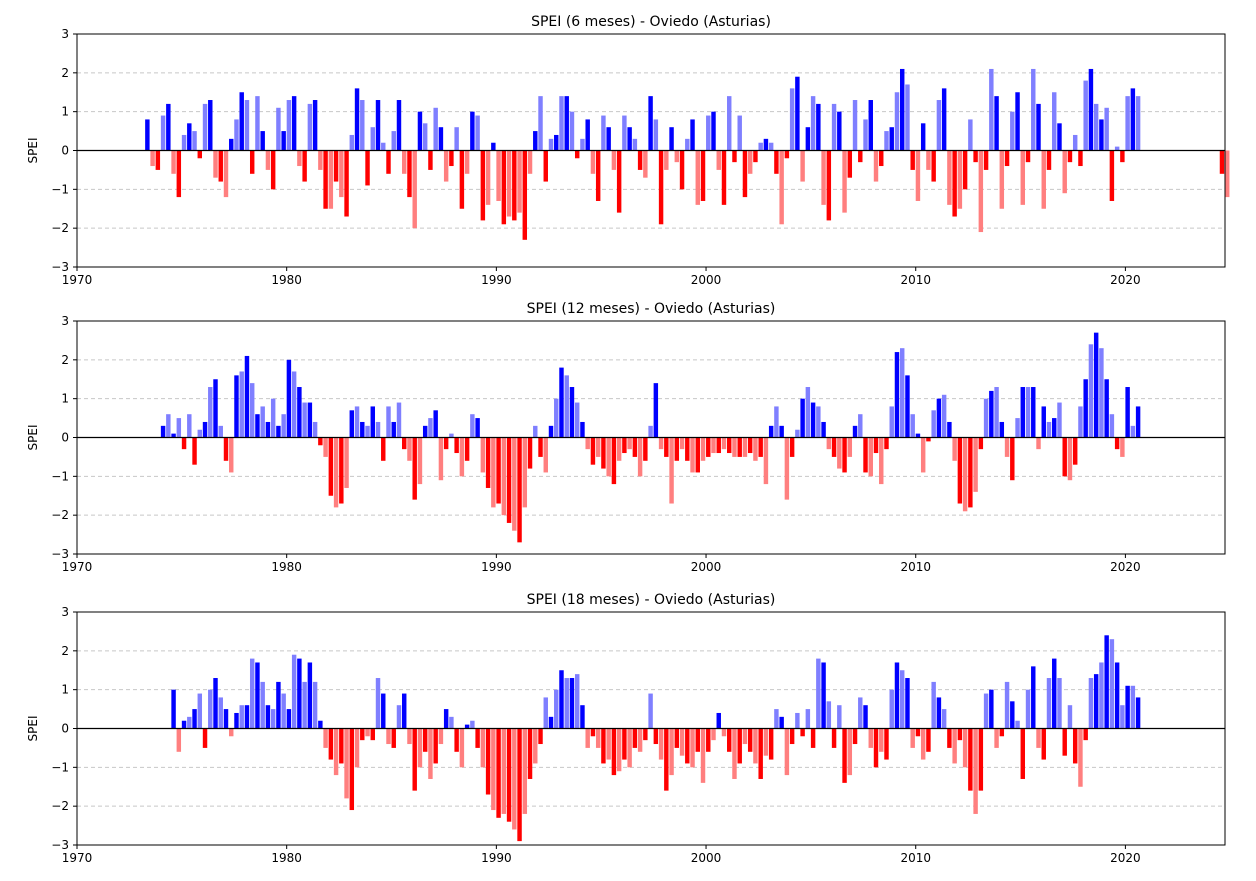  I want to click on x-tick-label: 2010, so click(915, 280).